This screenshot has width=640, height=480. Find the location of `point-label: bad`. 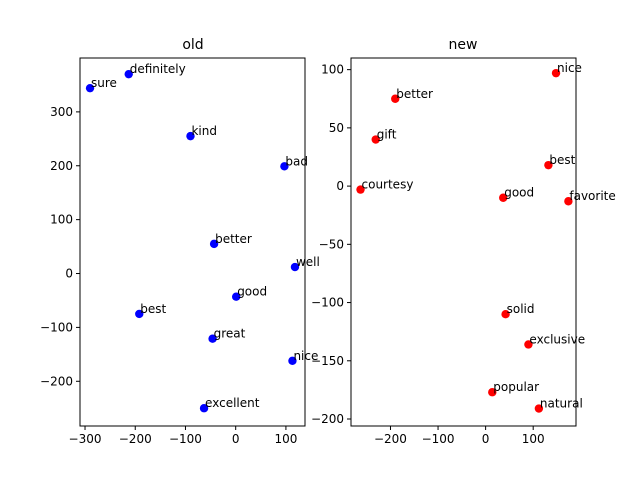

point-label: bad is located at coordinates (296, 161).